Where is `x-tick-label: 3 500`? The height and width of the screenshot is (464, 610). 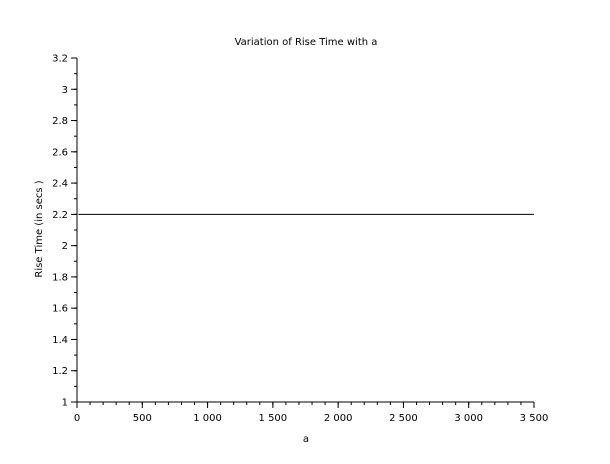 x-tick-label: 3 500 is located at coordinates (534, 418).